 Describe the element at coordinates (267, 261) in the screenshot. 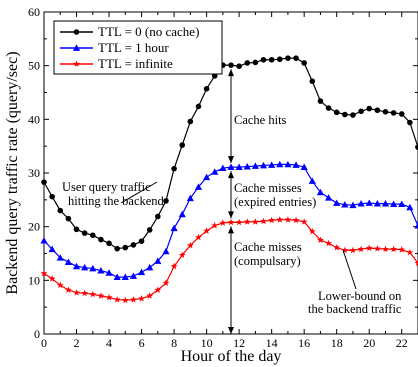

I see `annotation-cache-misses-compulsory-line2: (compulsary)` at that location.